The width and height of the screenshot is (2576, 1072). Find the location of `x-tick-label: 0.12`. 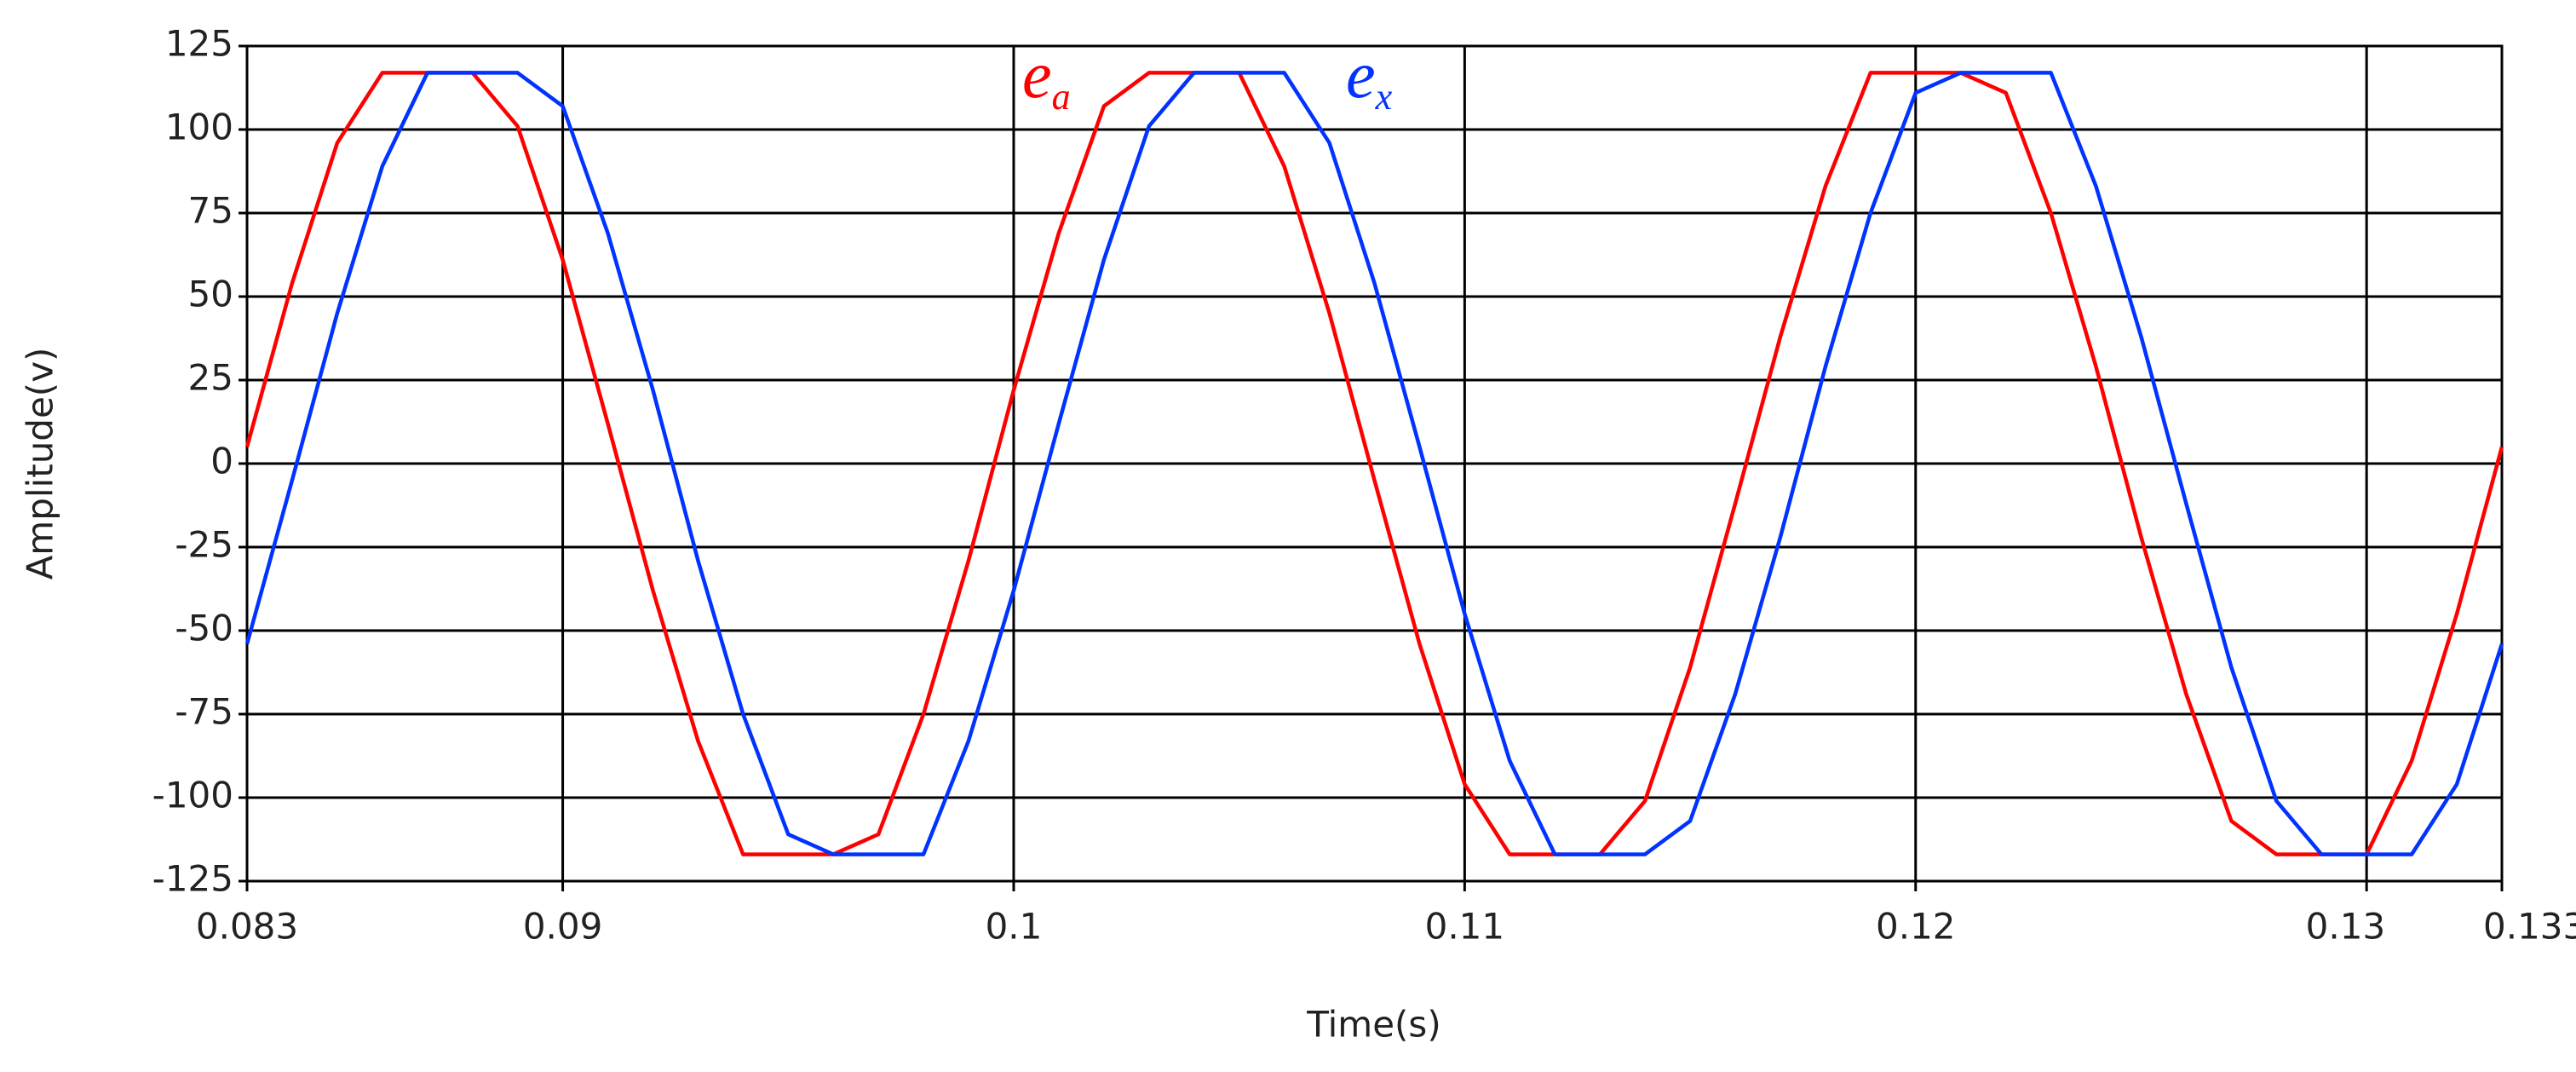

x-tick-label: 0.12 is located at coordinates (1916, 927).